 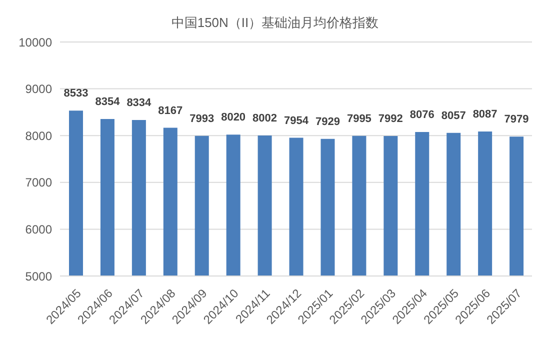 I want to click on data-label: 8057, so click(x=453, y=116).